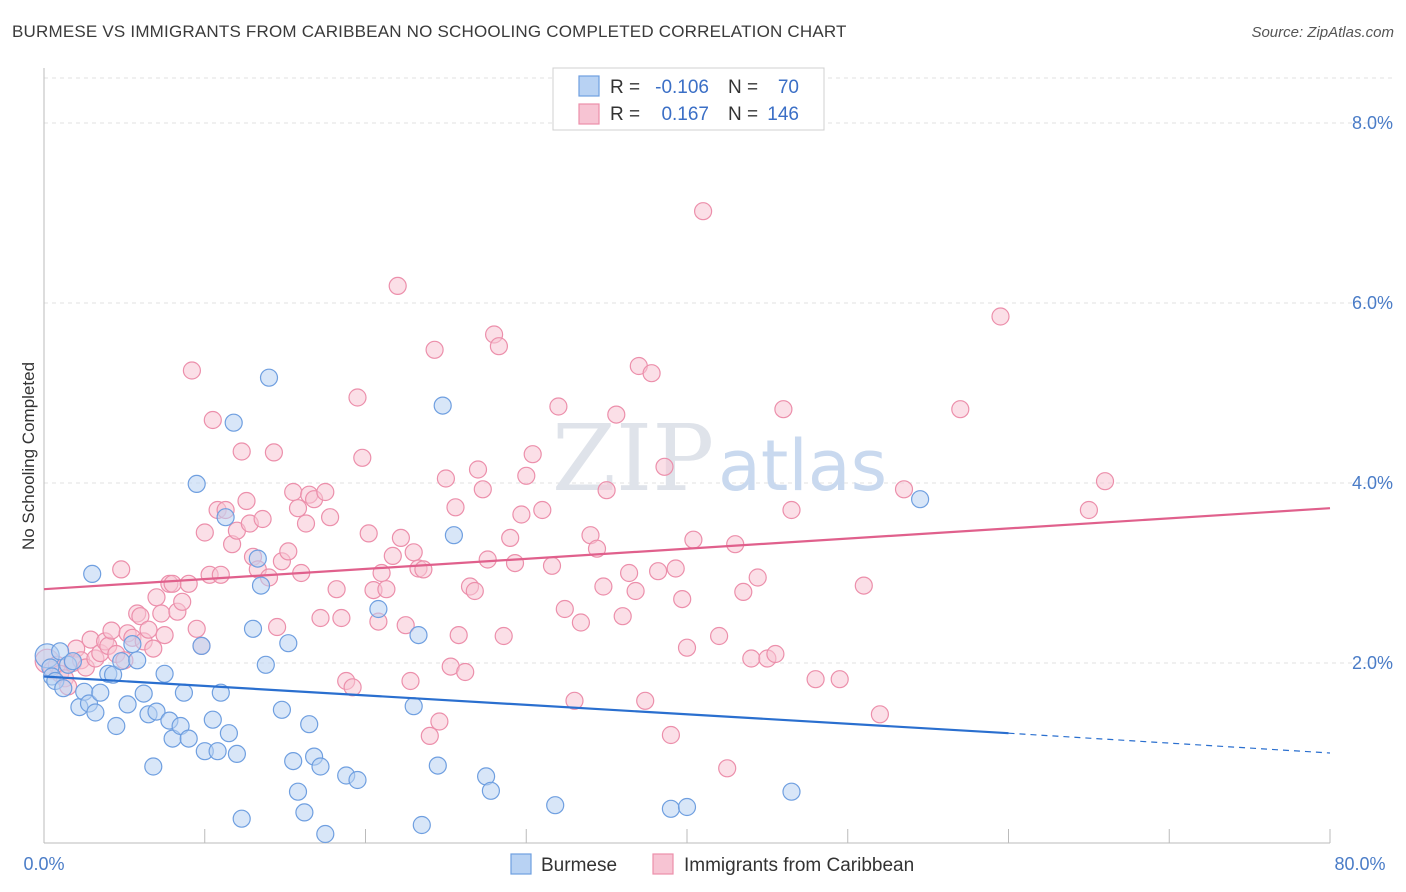 This screenshot has height=892, width=1406. Describe the element at coordinates (783, 114) in the screenshot. I see `legend-n-value-2: 146` at that location.